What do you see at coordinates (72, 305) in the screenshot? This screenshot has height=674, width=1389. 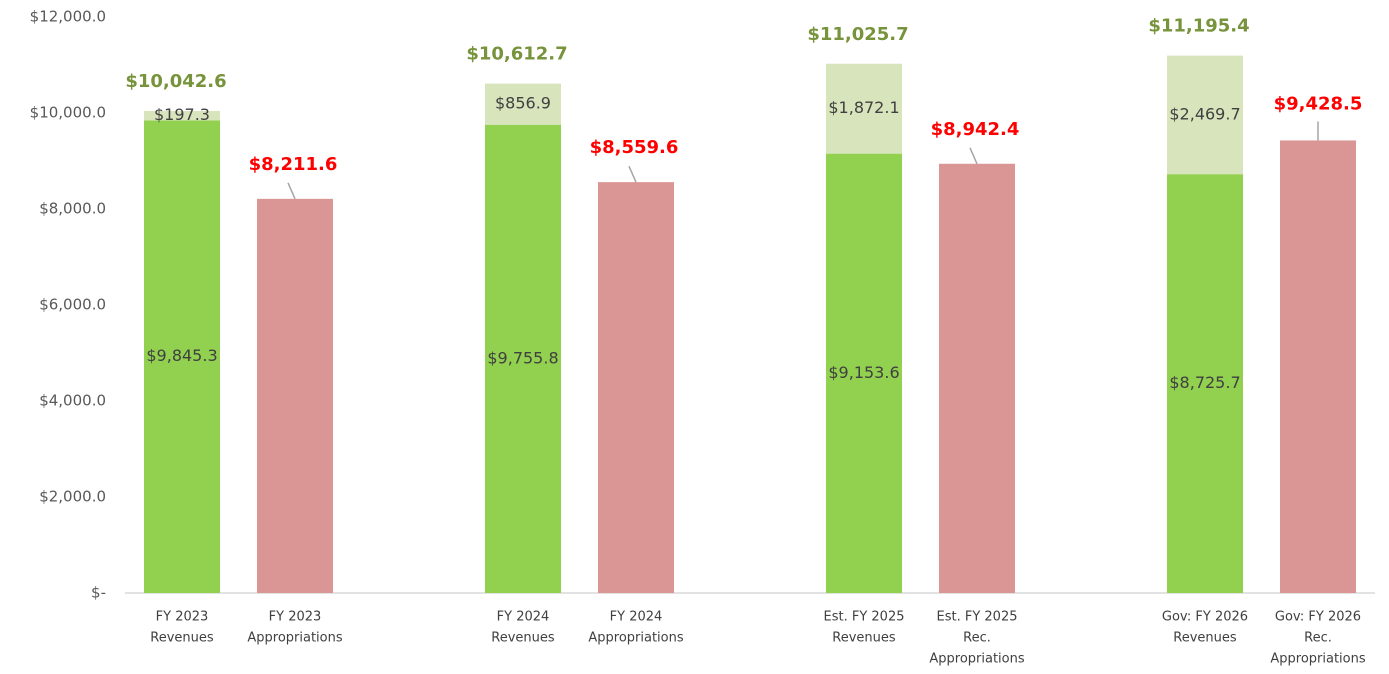 I see `y-tick-label: $6,000.0` at bounding box center [72, 305].